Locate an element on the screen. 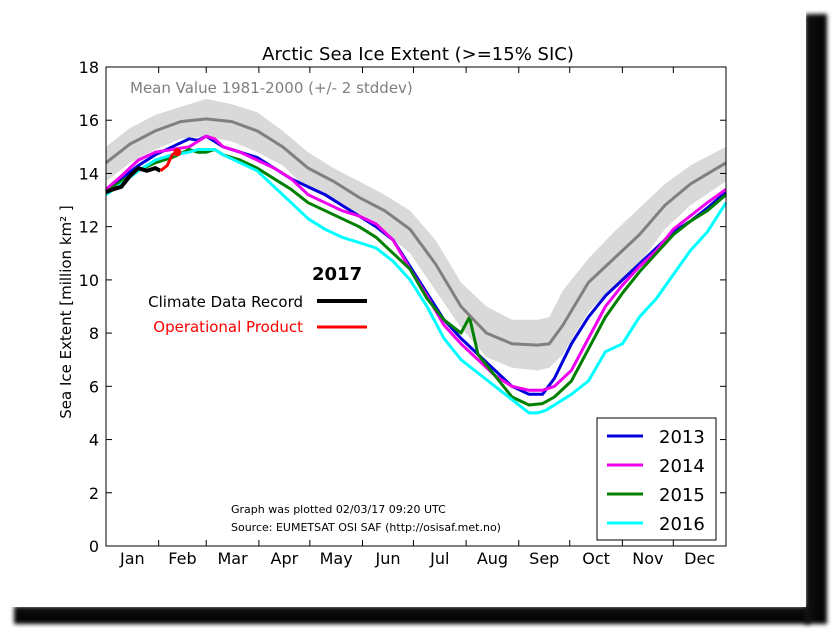 The width and height of the screenshot is (836, 636). x-tick-label-sep: Sep is located at coordinates (544, 558).